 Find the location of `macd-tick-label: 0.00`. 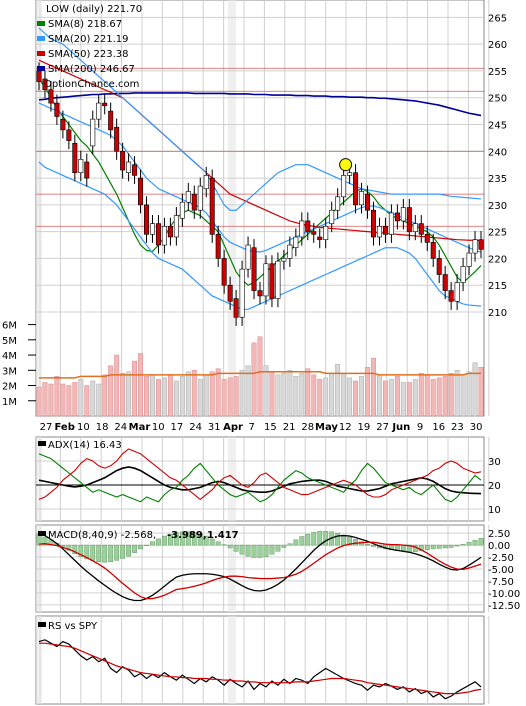

macd-tick-label: 0.00 is located at coordinates (499, 546).